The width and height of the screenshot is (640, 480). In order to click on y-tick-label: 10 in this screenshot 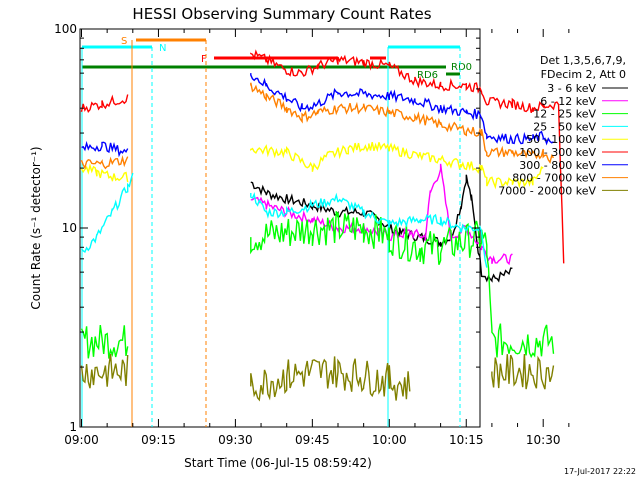, I will do `click(69, 228)`.